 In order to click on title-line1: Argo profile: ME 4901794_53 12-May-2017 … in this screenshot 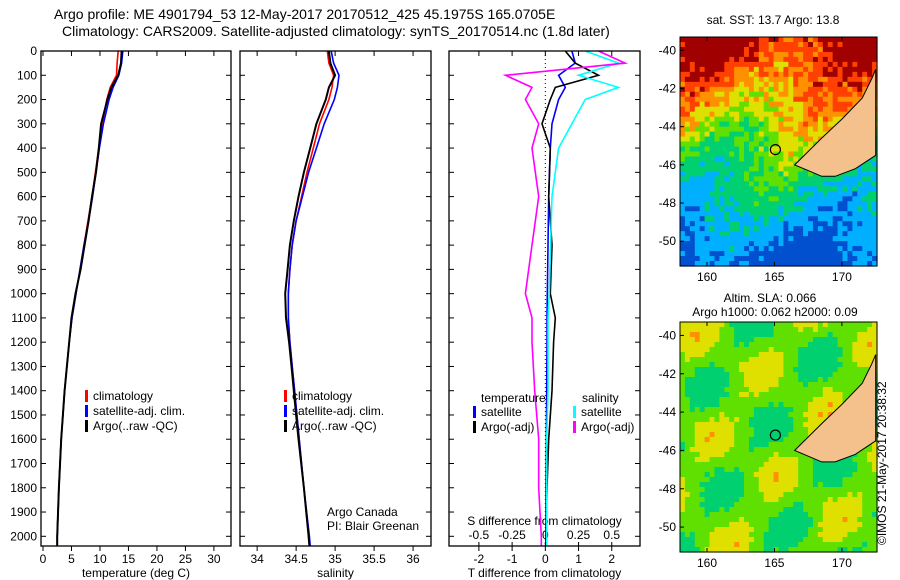, I will do `click(305, 14)`.